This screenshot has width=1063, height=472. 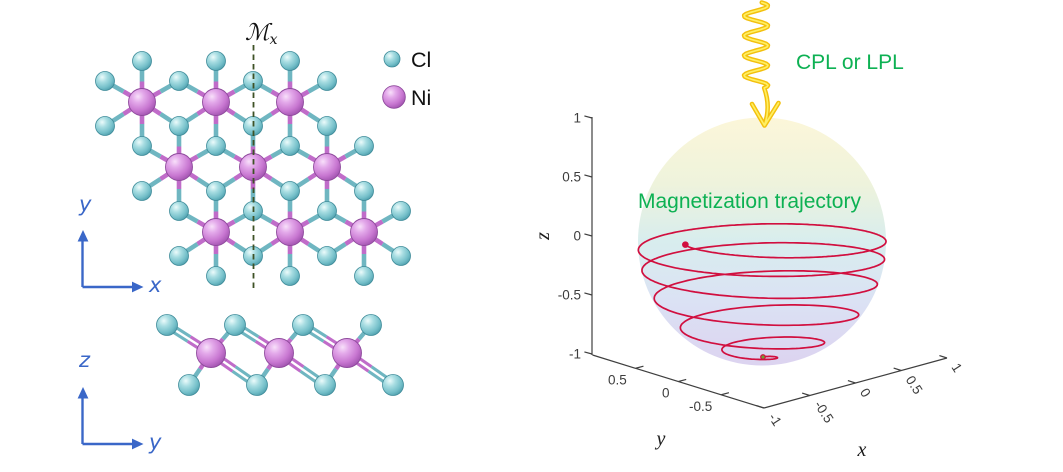 What do you see at coordinates (850, 62) in the screenshot?
I see `light-annotation: CPL or LPL` at bounding box center [850, 62].